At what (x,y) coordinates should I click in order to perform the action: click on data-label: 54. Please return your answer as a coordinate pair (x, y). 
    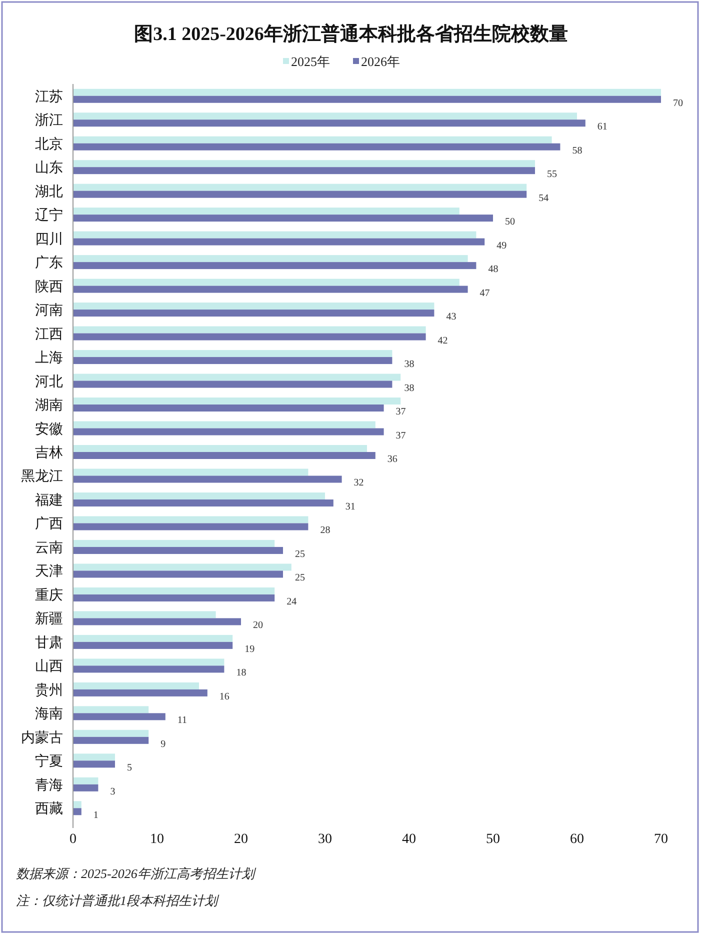
    Looking at the image, I should click on (543, 198).